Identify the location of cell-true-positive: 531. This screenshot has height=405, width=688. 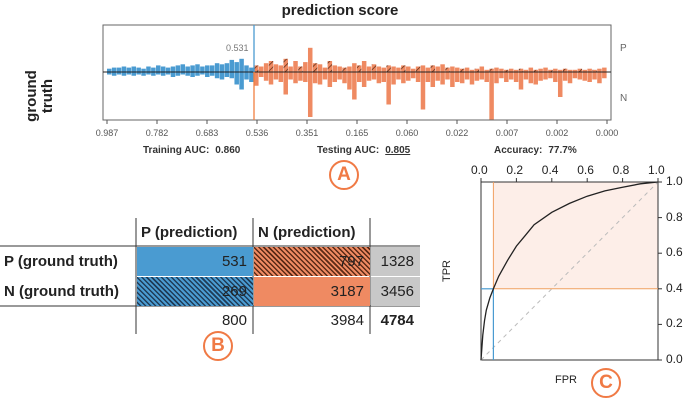
(195, 261).